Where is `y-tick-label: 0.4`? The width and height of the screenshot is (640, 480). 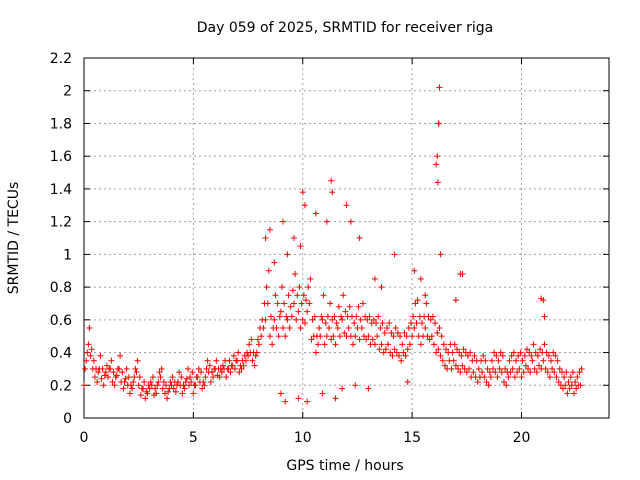 y-tick-label: 0.4 is located at coordinates (61, 354).